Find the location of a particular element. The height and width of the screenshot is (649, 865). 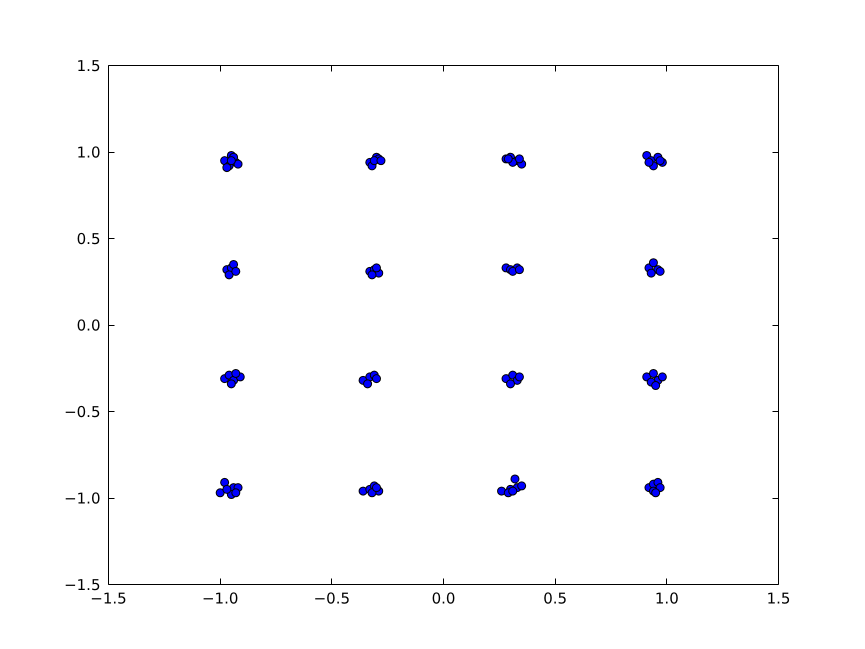

y-tick-label: 1.0 is located at coordinates (88, 153).